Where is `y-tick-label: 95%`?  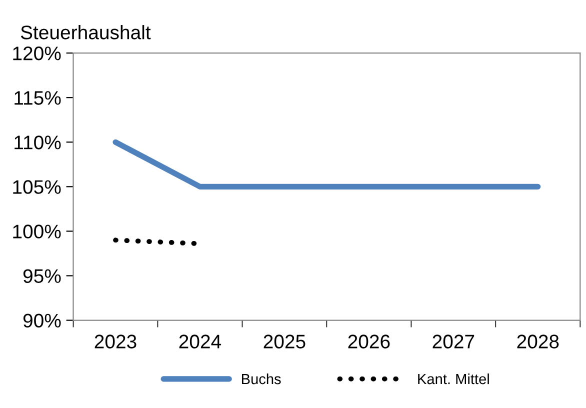 y-tick-label: 95% is located at coordinates (42, 276).